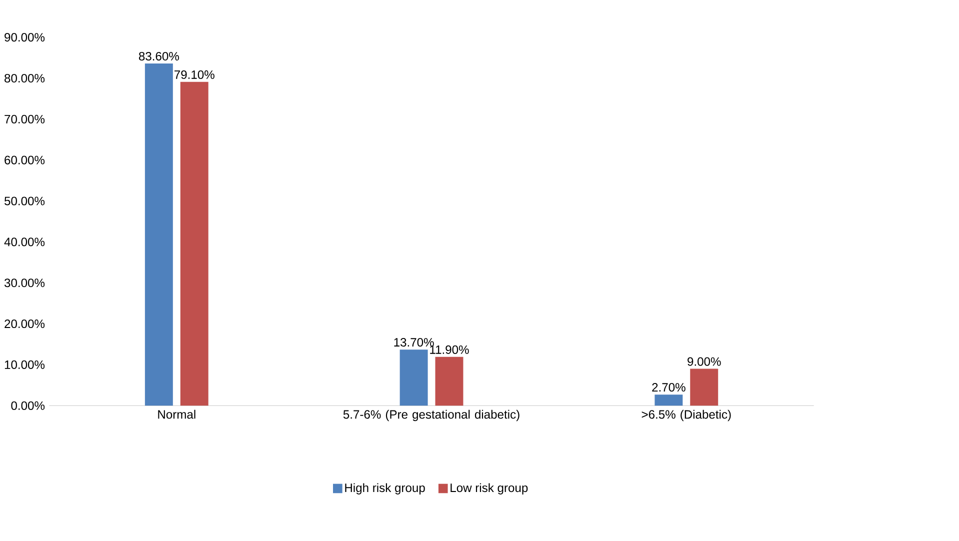  Describe the element at coordinates (24, 119) in the screenshot. I see `y-tick-label: 70.00%` at that location.